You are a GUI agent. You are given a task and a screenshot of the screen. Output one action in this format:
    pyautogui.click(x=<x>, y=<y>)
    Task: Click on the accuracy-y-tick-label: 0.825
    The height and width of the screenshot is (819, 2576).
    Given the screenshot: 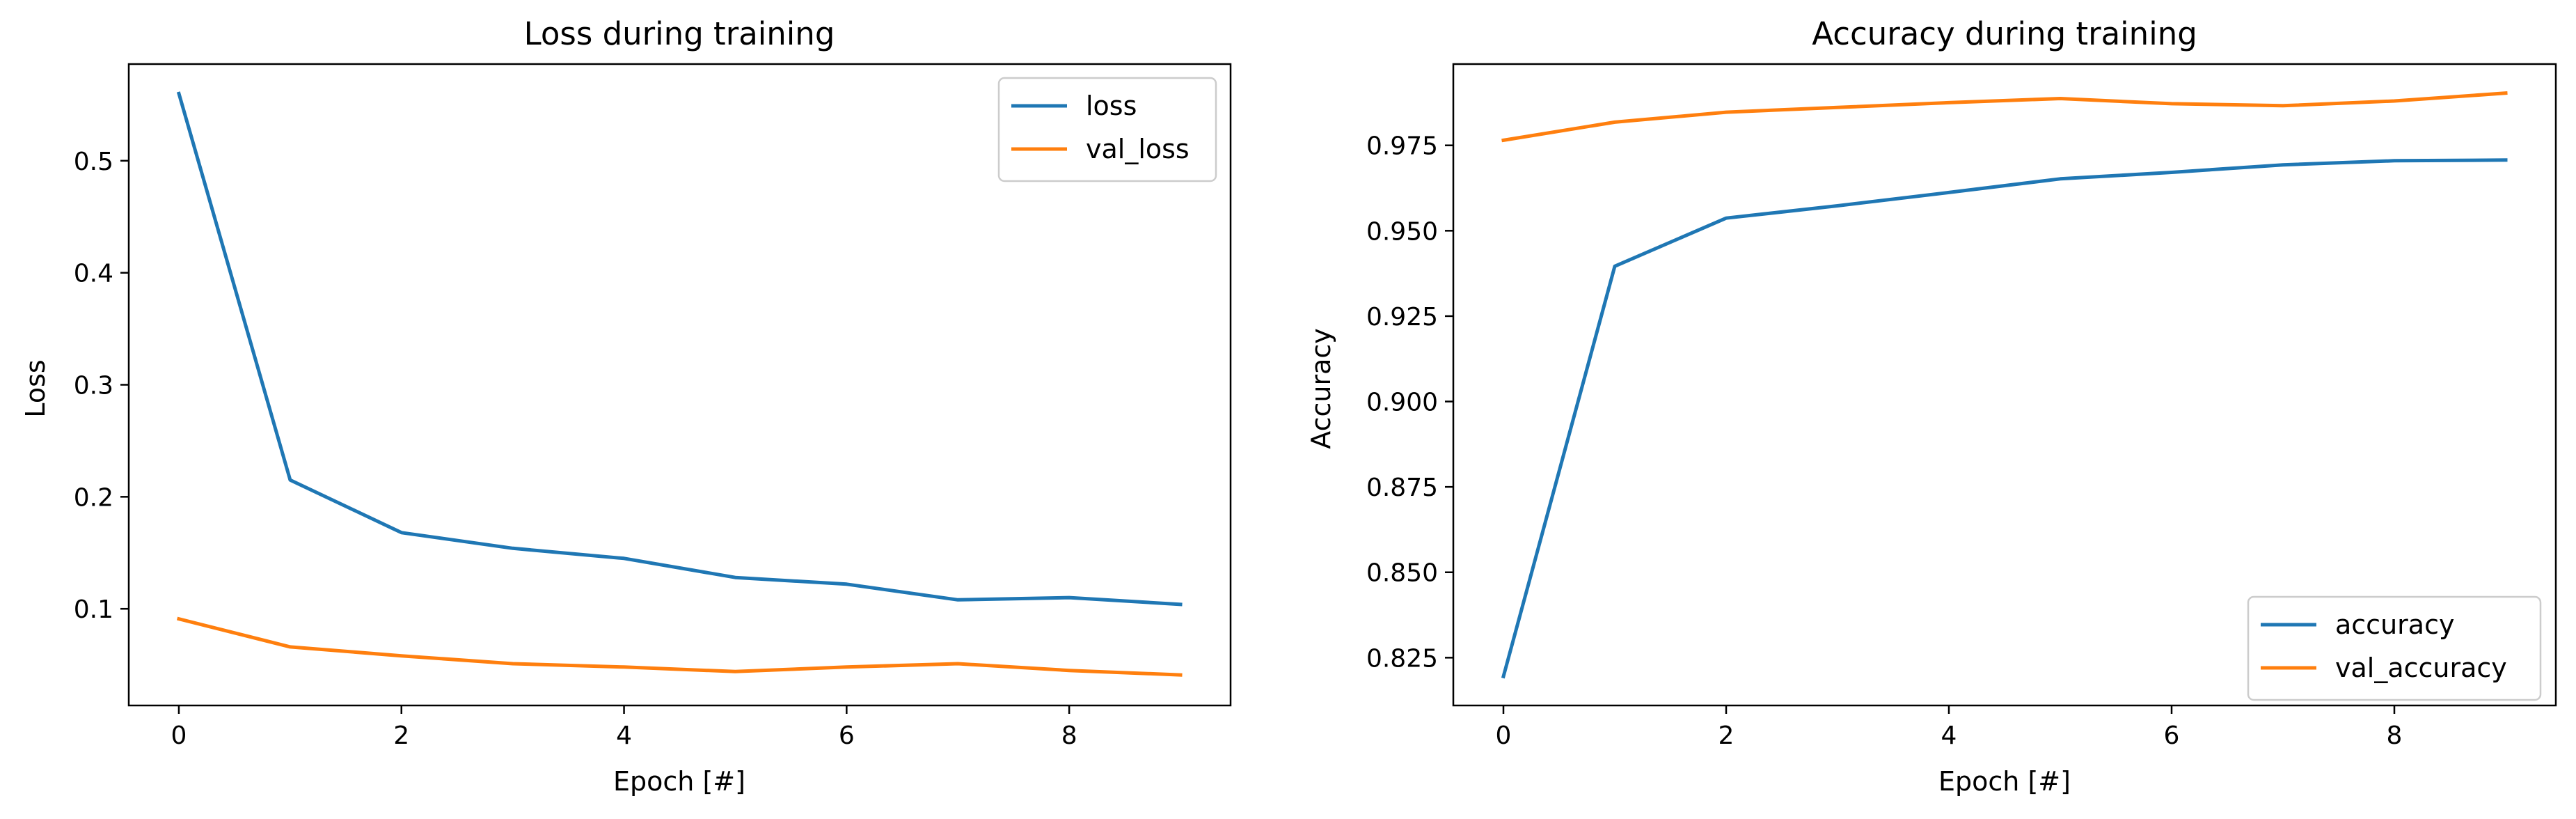 What is the action you would take?
    pyautogui.click(x=1402, y=658)
    